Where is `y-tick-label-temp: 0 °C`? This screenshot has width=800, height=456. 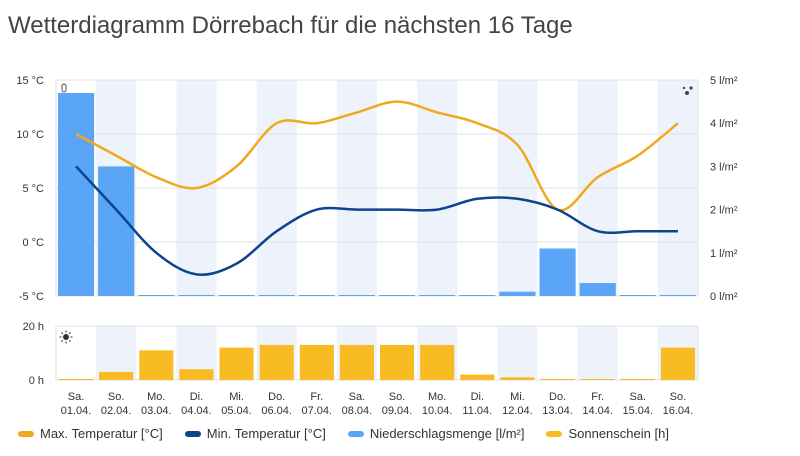 y-tick-label-temp: 0 °C is located at coordinates (33, 243).